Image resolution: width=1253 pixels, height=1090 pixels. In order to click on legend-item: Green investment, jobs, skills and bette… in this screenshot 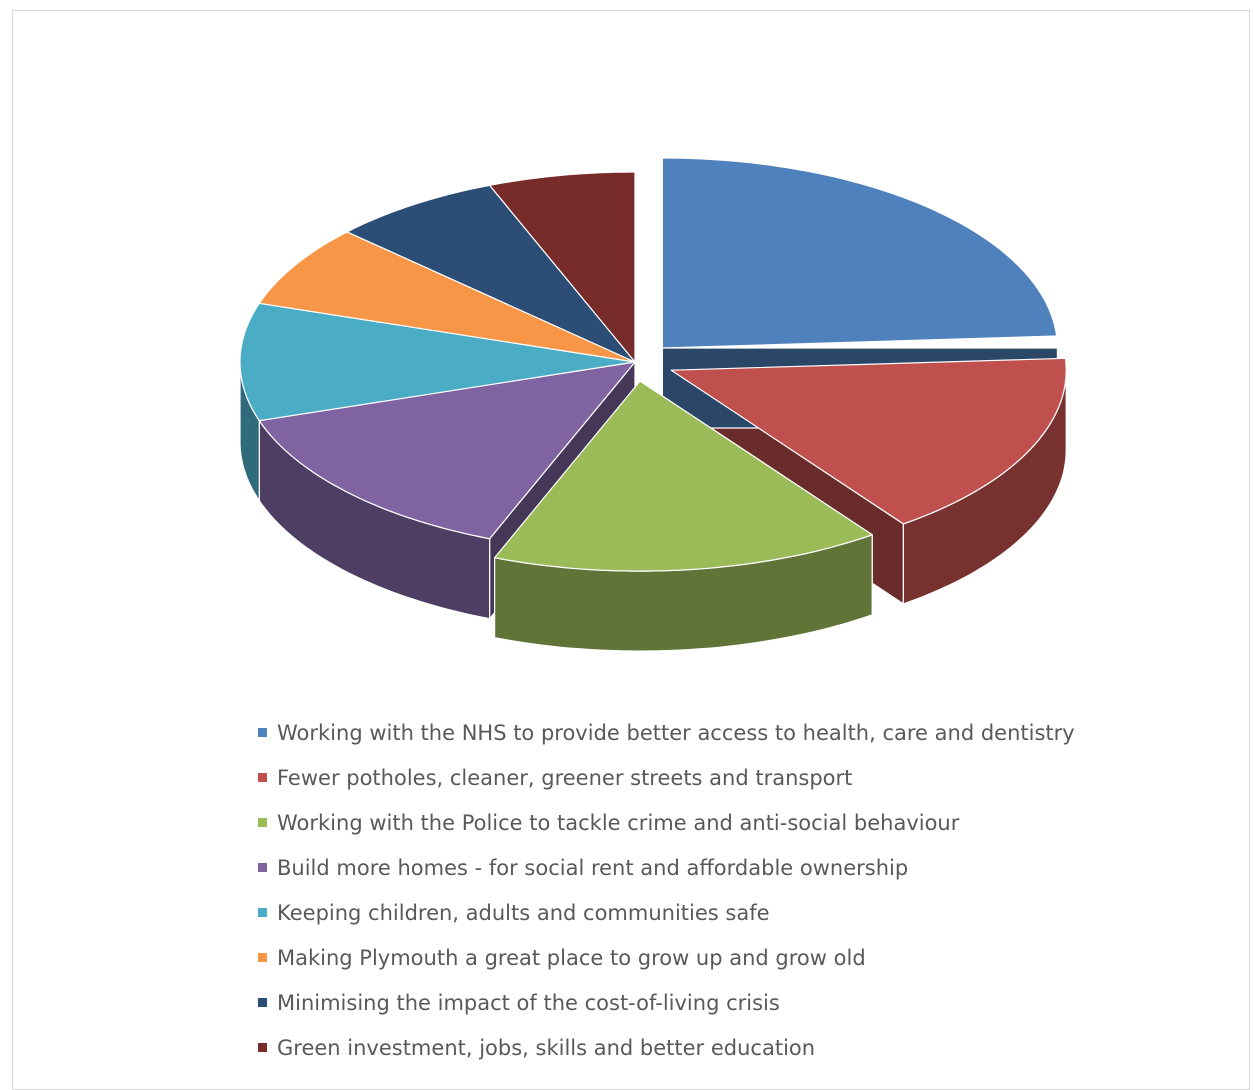, I will do `click(666, 1047)`.